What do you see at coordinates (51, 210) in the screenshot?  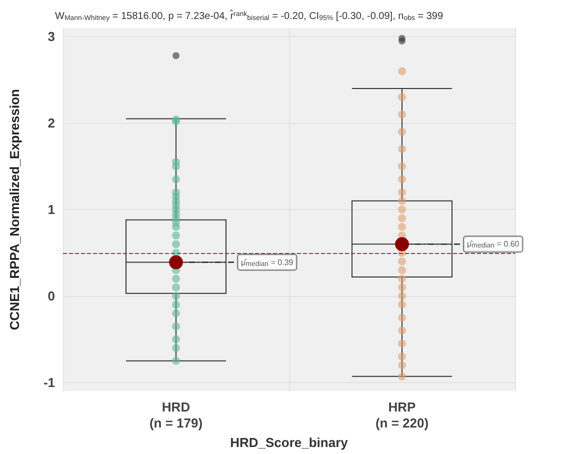 I see `y-tick-label: 1` at bounding box center [51, 210].